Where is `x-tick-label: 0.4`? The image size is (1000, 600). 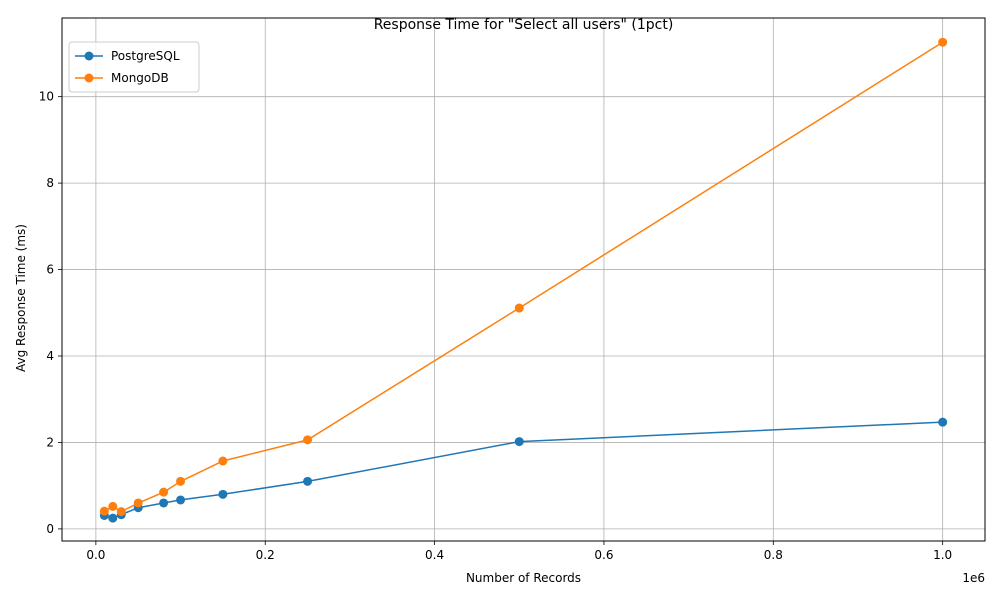
x-tick-label: 0.4 is located at coordinates (434, 555).